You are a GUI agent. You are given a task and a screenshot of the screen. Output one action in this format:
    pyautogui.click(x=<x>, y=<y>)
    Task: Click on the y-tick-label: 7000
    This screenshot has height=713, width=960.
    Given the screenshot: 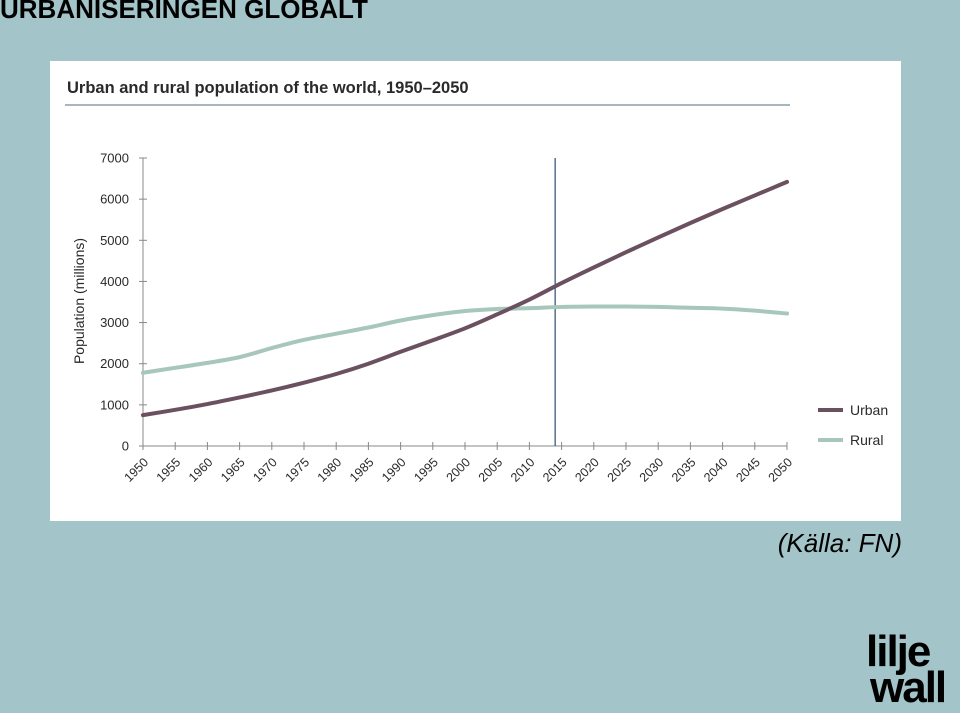 What is the action you would take?
    pyautogui.click(x=114, y=158)
    